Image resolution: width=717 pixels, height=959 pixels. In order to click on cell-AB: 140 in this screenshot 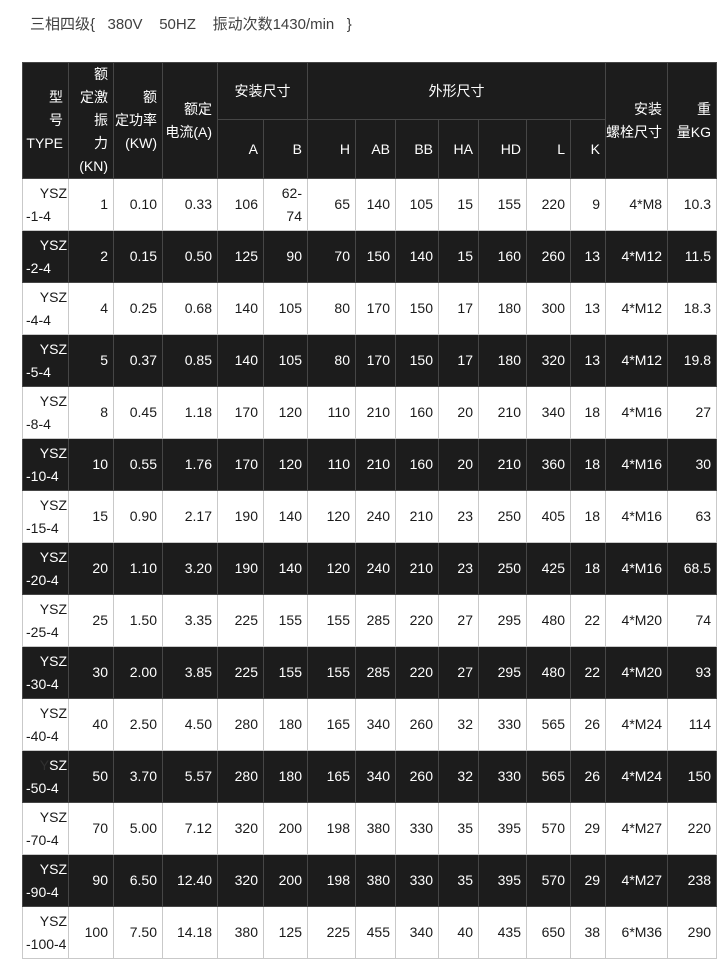, I will do `click(375, 204)`.